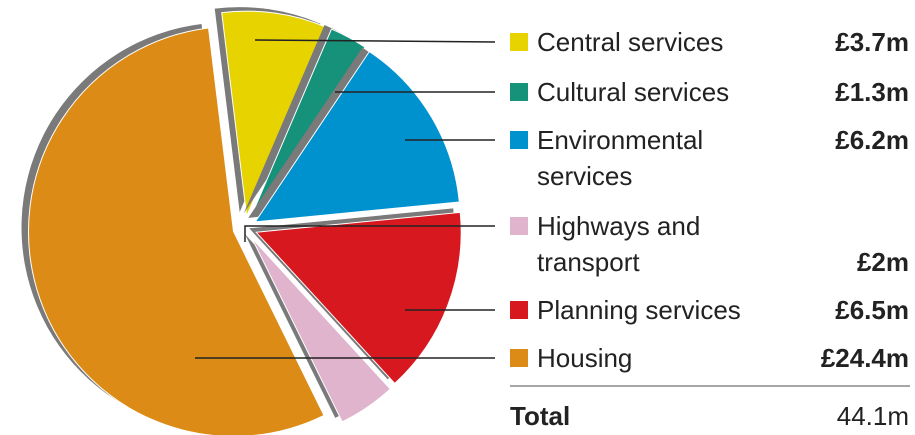  What do you see at coordinates (872, 310) in the screenshot?
I see `value-label: £6.5m` at bounding box center [872, 310].